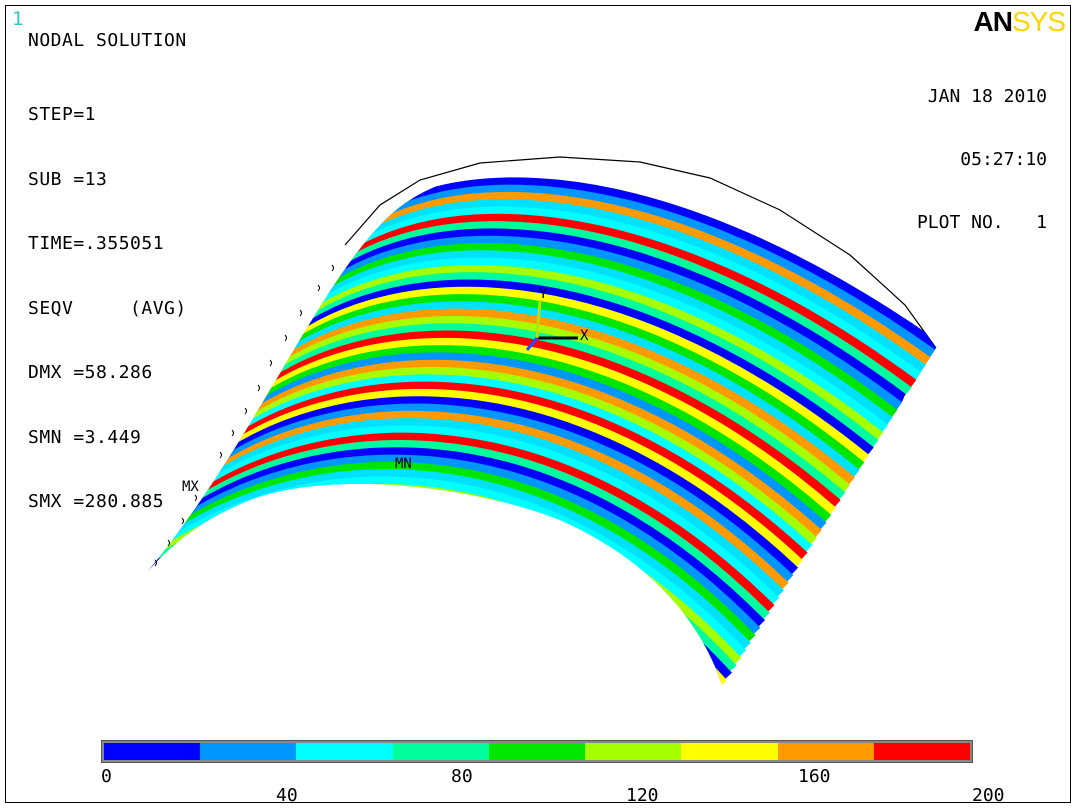 The width and height of the screenshot is (1077, 810). Describe the element at coordinates (90, 372) in the screenshot. I see `stat-dmx: DMX =58.286` at that location.